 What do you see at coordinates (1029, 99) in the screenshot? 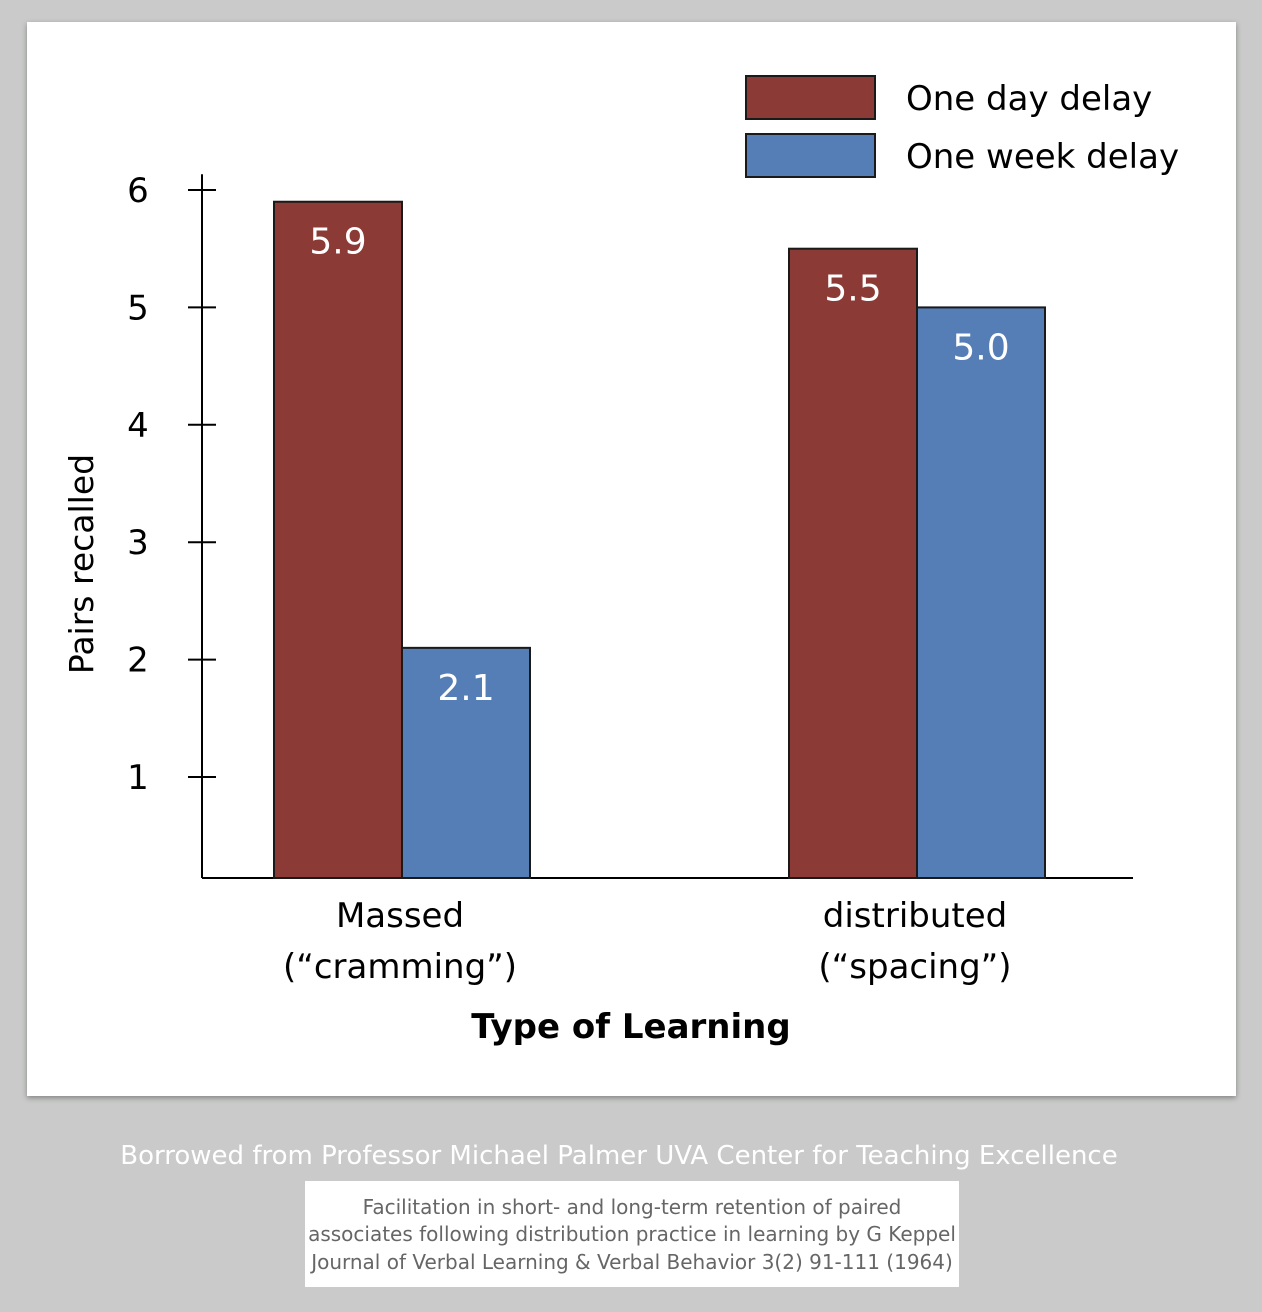
I see `legend-label: One day delay` at bounding box center [1029, 99].